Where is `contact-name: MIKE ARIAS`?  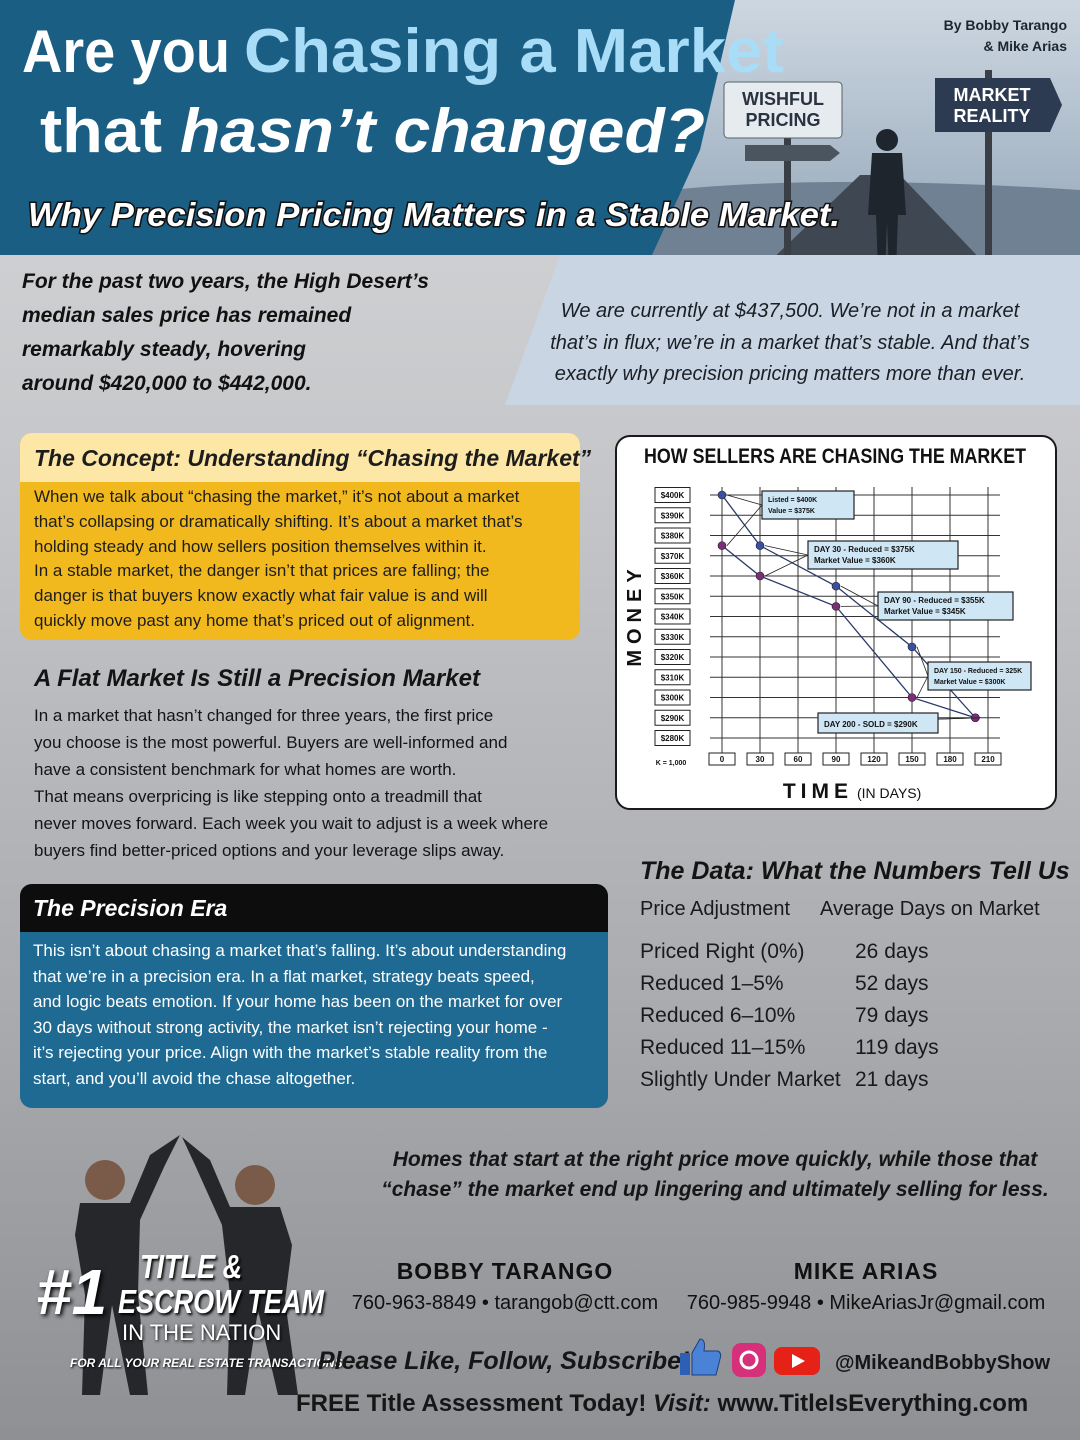
contact-name: MIKE ARIAS is located at coordinates (866, 1271).